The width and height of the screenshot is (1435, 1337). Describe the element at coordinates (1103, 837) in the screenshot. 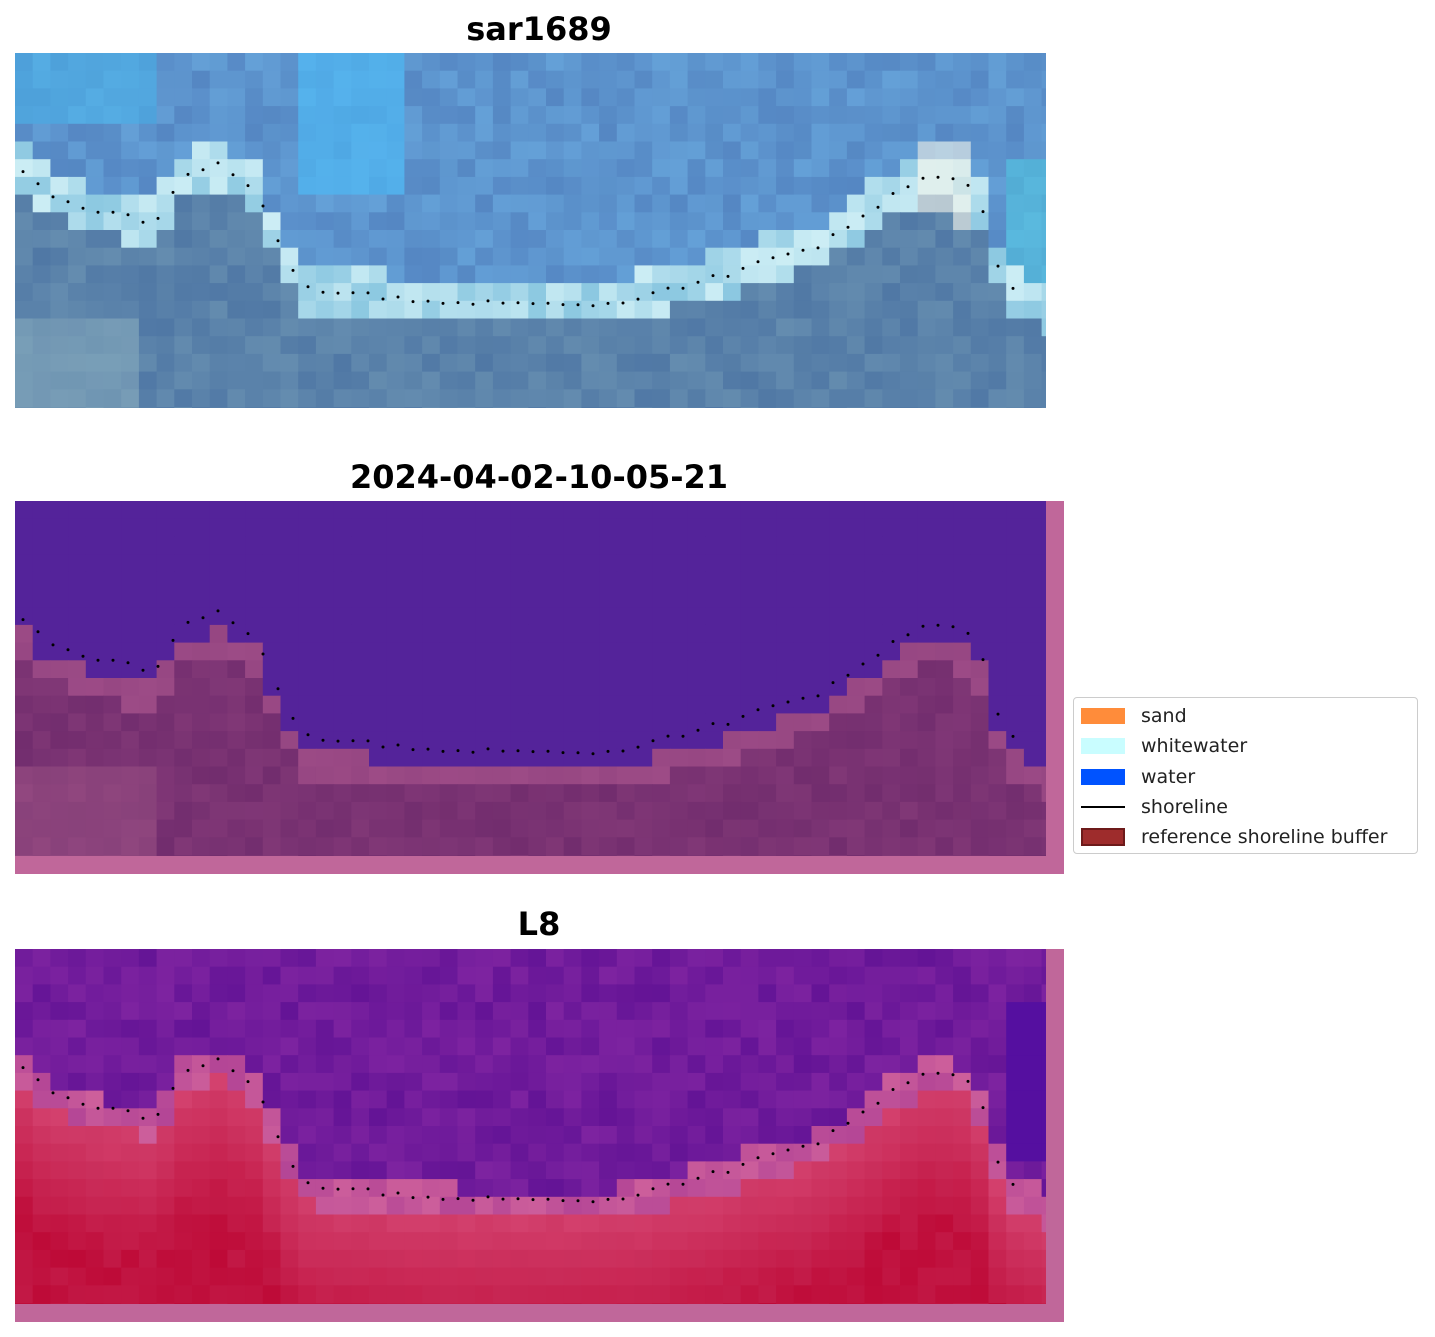

I see `legend-swatch-buffer` at that location.